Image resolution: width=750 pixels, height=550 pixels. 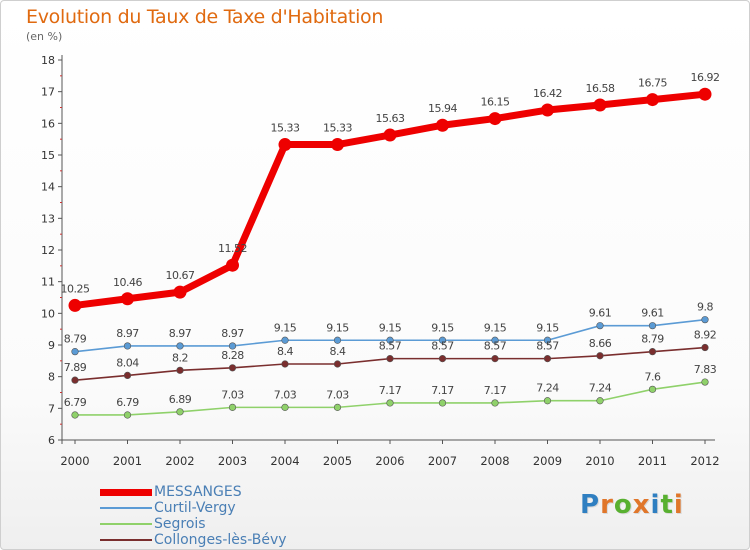 What do you see at coordinates (600, 88) in the screenshot?
I see `data-label: 16.58` at bounding box center [600, 88].